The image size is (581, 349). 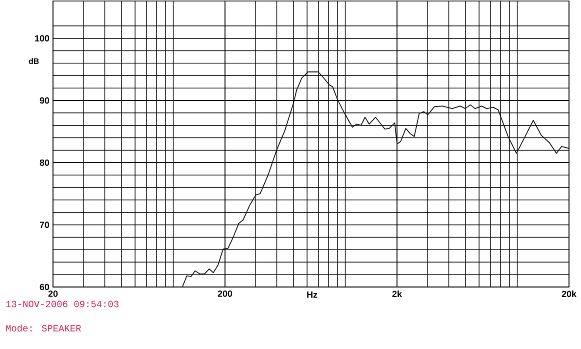 What do you see at coordinates (53, 293) in the screenshot?
I see `x-tick-label: 20` at bounding box center [53, 293].